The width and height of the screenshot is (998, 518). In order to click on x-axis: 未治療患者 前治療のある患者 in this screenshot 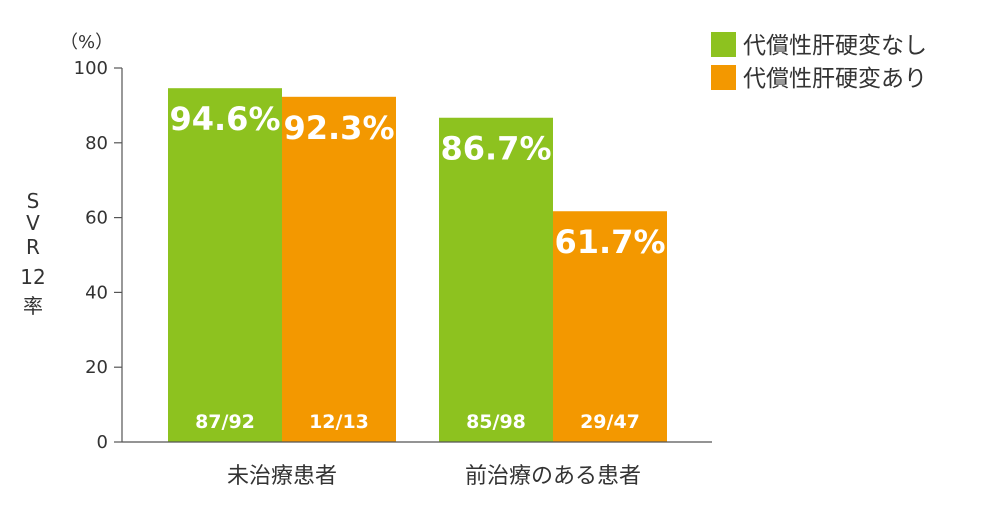, I will do `click(417, 465)`.